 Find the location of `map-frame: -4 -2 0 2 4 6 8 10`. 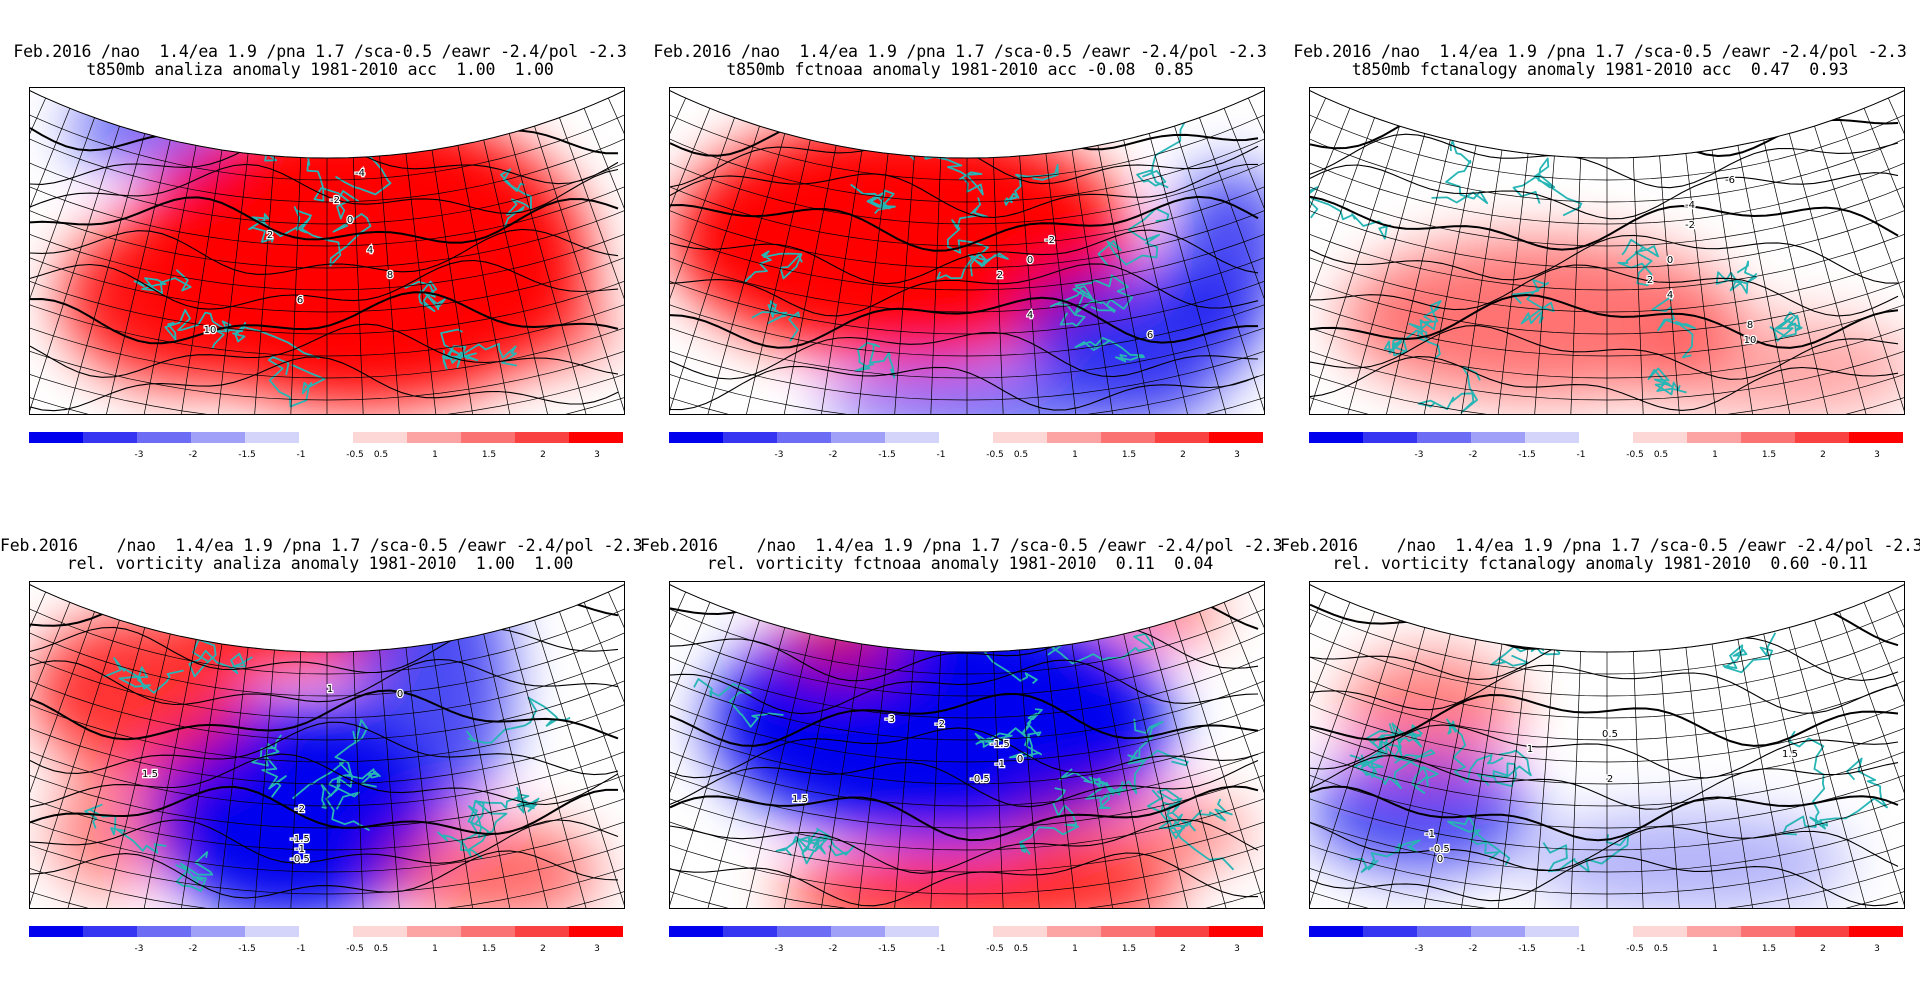

map-frame: -4 -2 0 2 4 6 8 10 is located at coordinates (327, 251).